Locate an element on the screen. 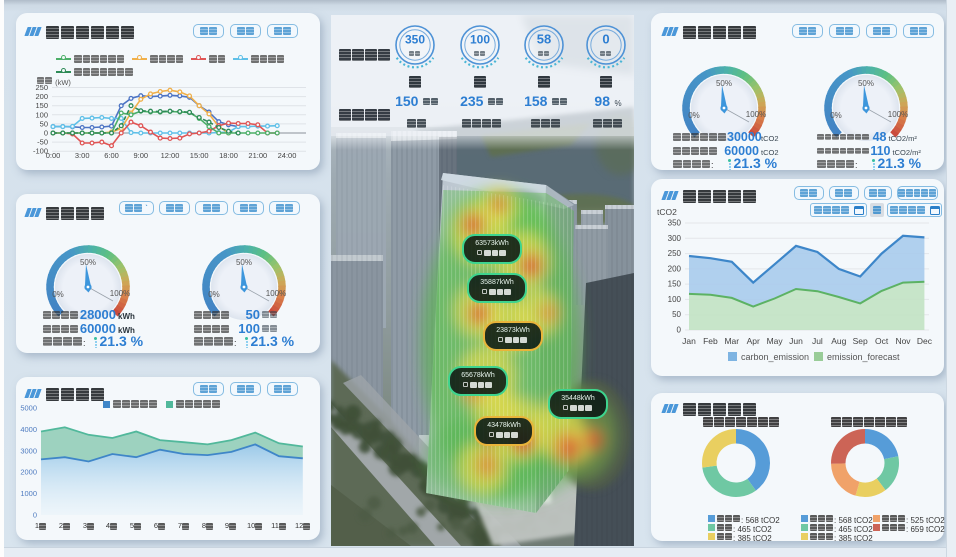  svg-text: Dec is located at coordinates (925, 341).